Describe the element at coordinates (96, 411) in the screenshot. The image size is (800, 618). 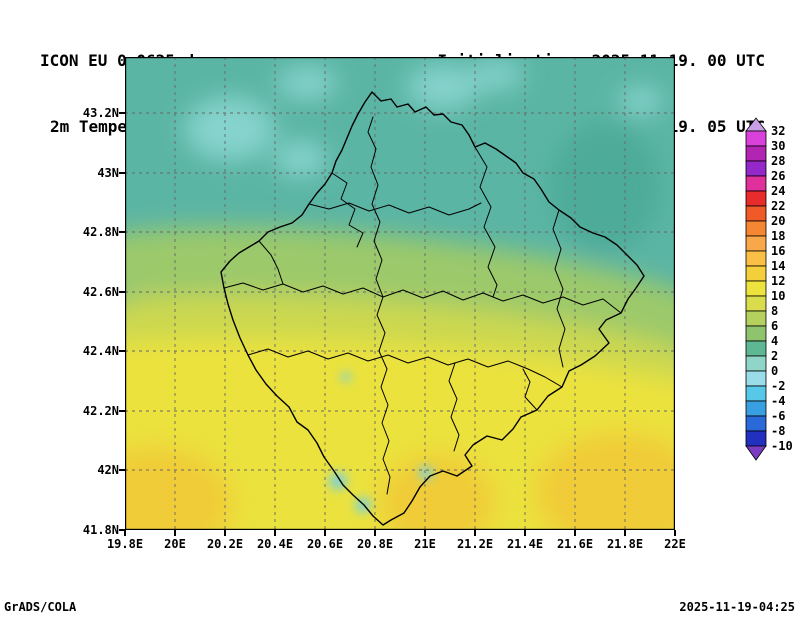
I see `lat-label: 42.2N` at that location.